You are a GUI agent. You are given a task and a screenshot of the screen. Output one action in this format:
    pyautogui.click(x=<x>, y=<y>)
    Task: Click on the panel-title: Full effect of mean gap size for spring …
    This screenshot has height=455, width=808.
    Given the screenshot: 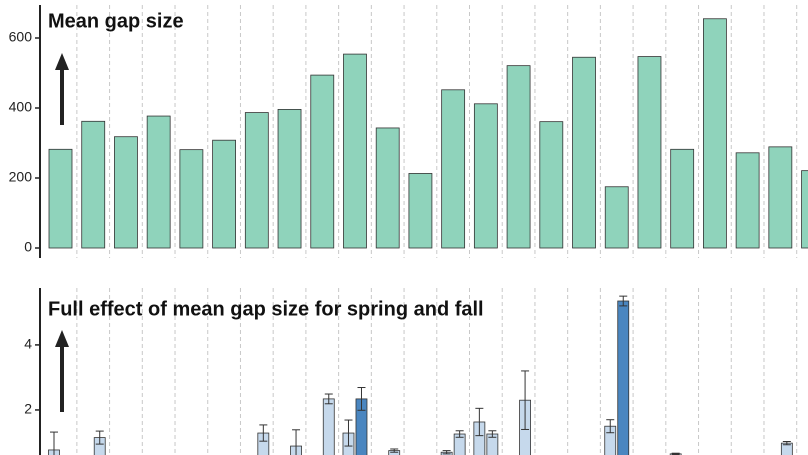 What is the action you would take?
    pyautogui.click(x=266, y=309)
    